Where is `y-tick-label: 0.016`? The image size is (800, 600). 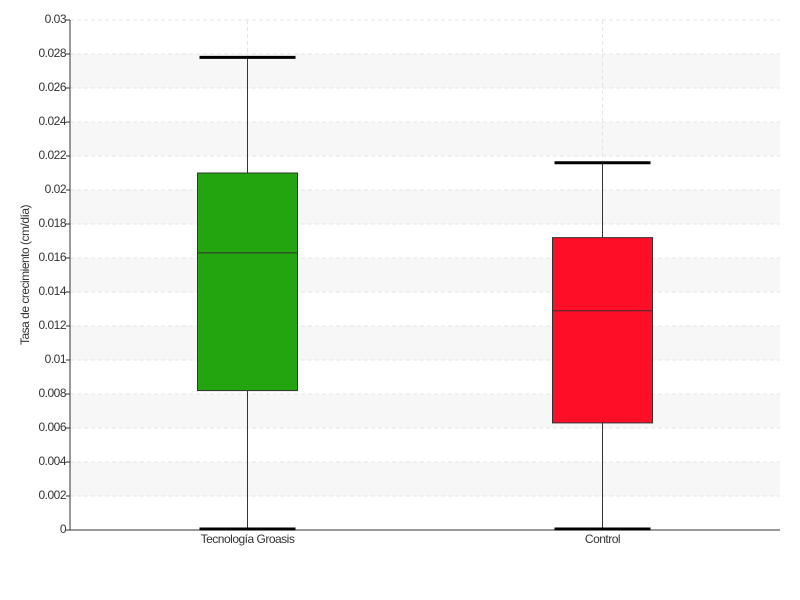 y-tick-label: 0.016 is located at coordinates (52, 257).